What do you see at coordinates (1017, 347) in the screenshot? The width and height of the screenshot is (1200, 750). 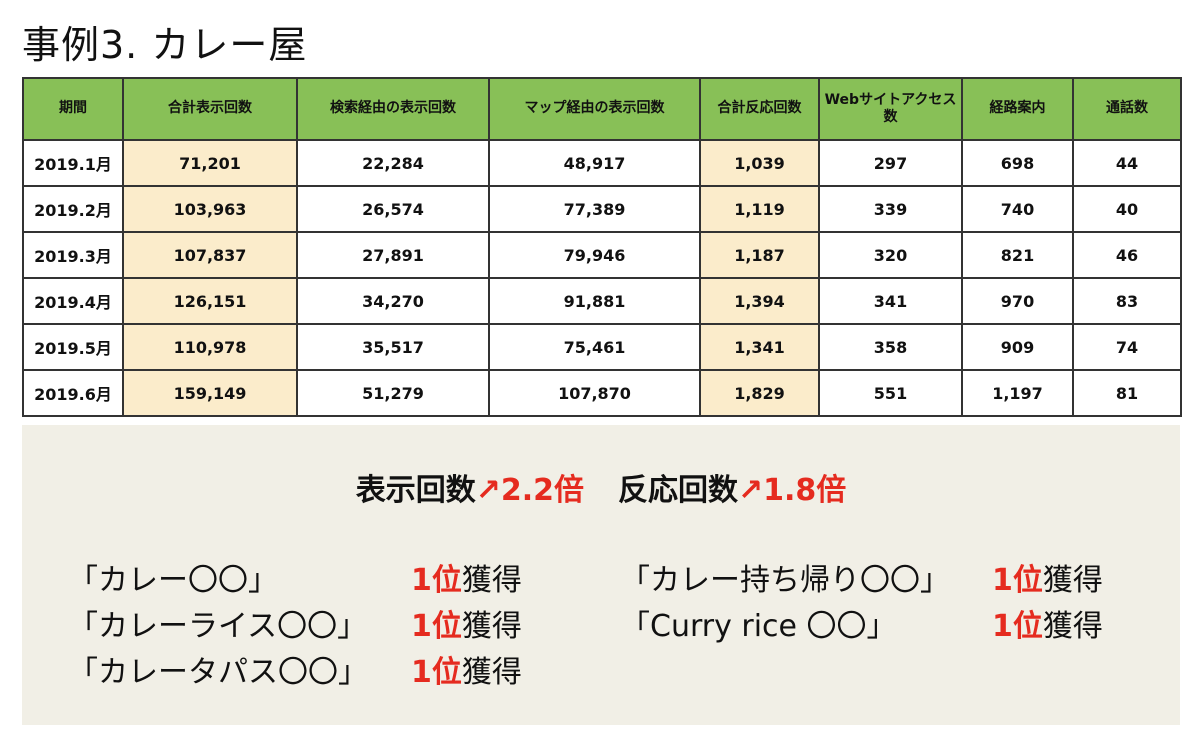 I see `cell-directions: 909` at bounding box center [1017, 347].